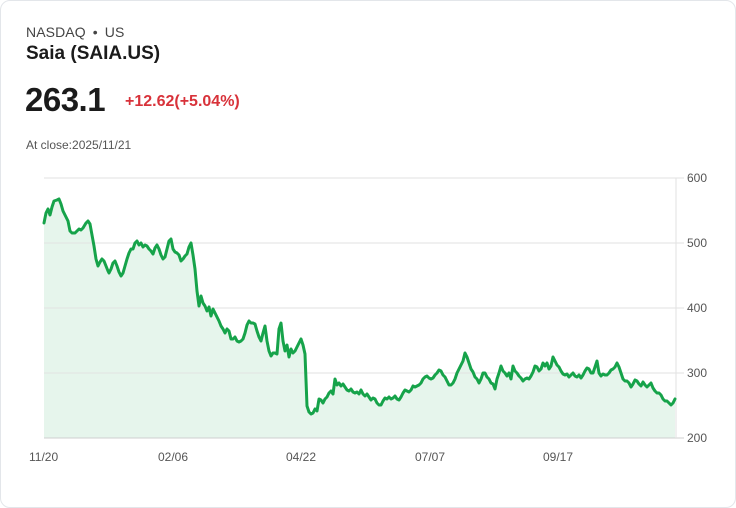 Image resolution: width=736 pixels, height=508 pixels. Describe the element at coordinates (44, 457) in the screenshot. I see `x-tick-label: 11/20` at that location.